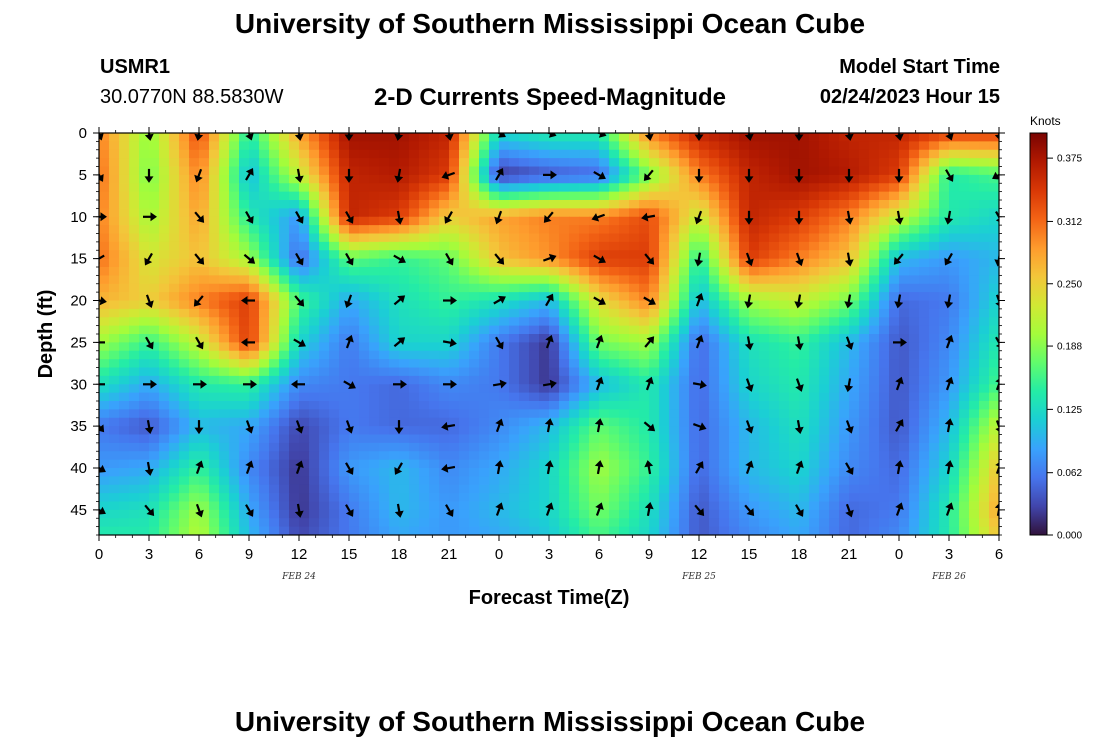 The height and width of the screenshot is (750, 1100). What do you see at coordinates (499, 554) in the screenshot?
I see `x-tick-label: 0` at bounding box center [499, 554].